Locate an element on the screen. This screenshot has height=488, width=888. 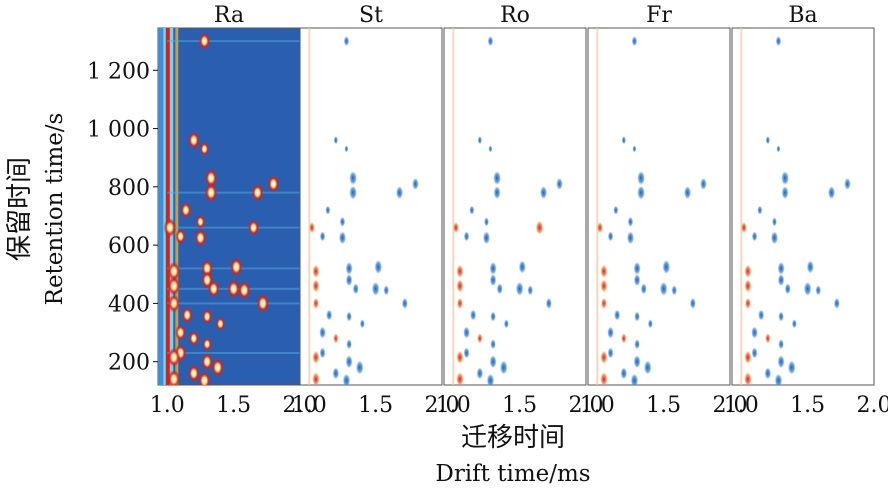
y-tick-label: 400 is located at coordinates (129, 304).